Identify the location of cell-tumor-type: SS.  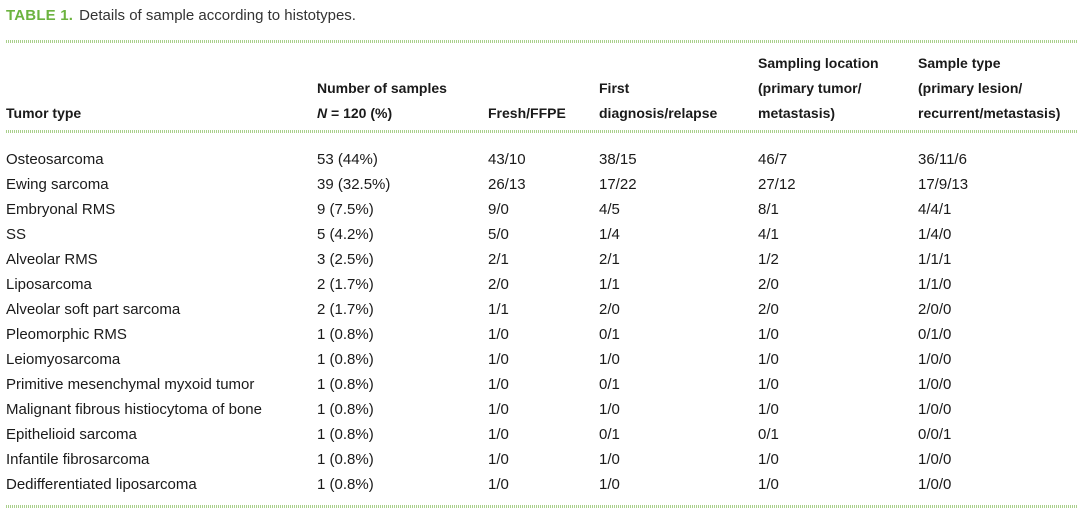
(16, 234).